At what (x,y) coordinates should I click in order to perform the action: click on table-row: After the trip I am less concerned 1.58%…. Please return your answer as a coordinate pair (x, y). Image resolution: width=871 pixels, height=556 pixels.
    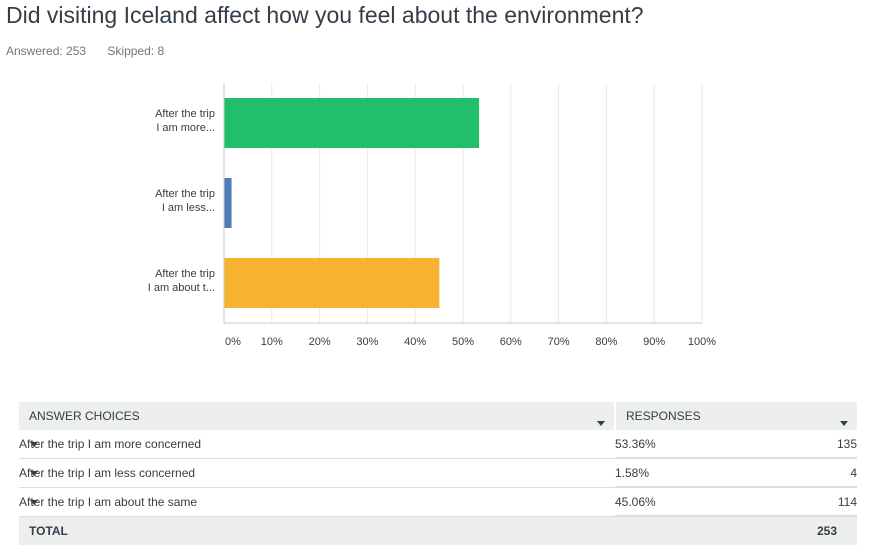
    Looking at the image, I should click on (438, 473).